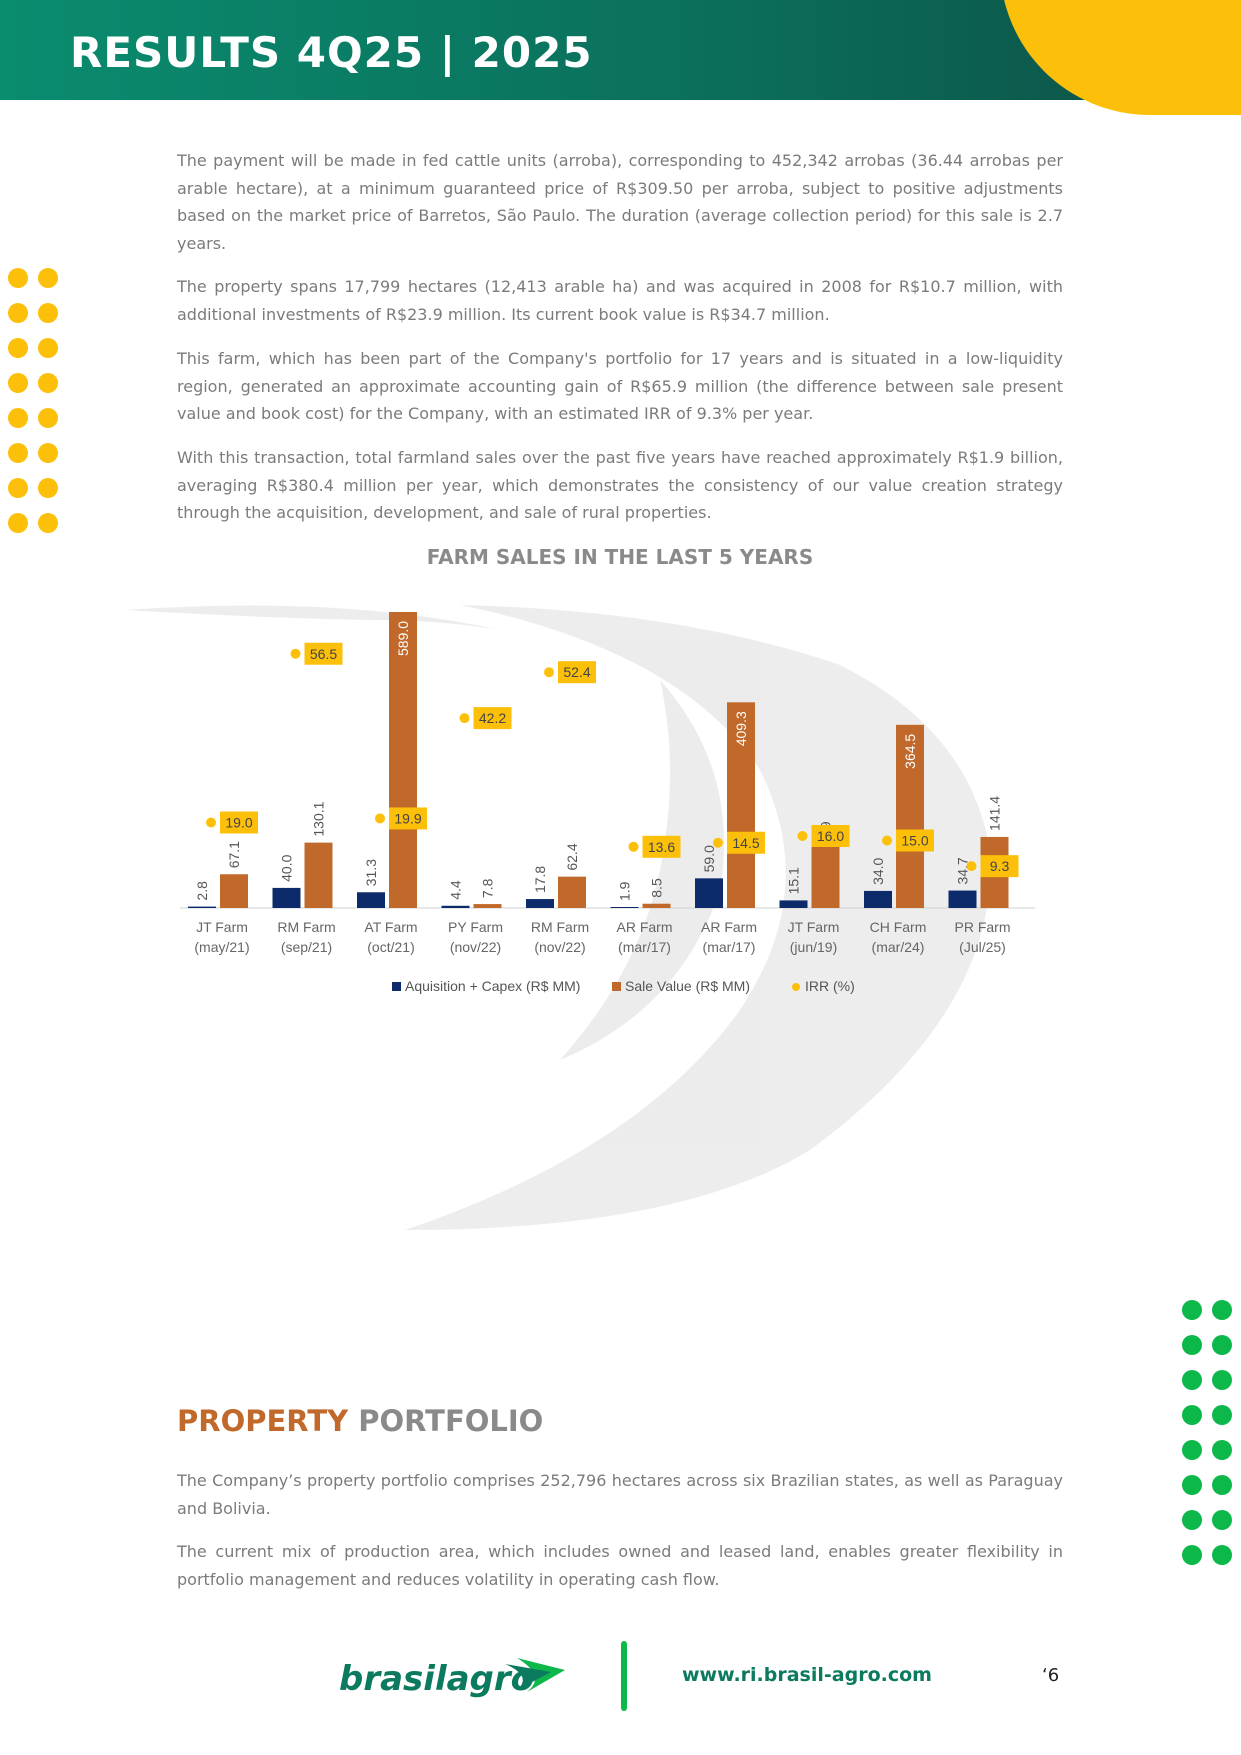  What do you see at coordinates (436, 1679) in the screenshot?
I see `logo-text: brasilagro` at bounding box center [436, 1679].